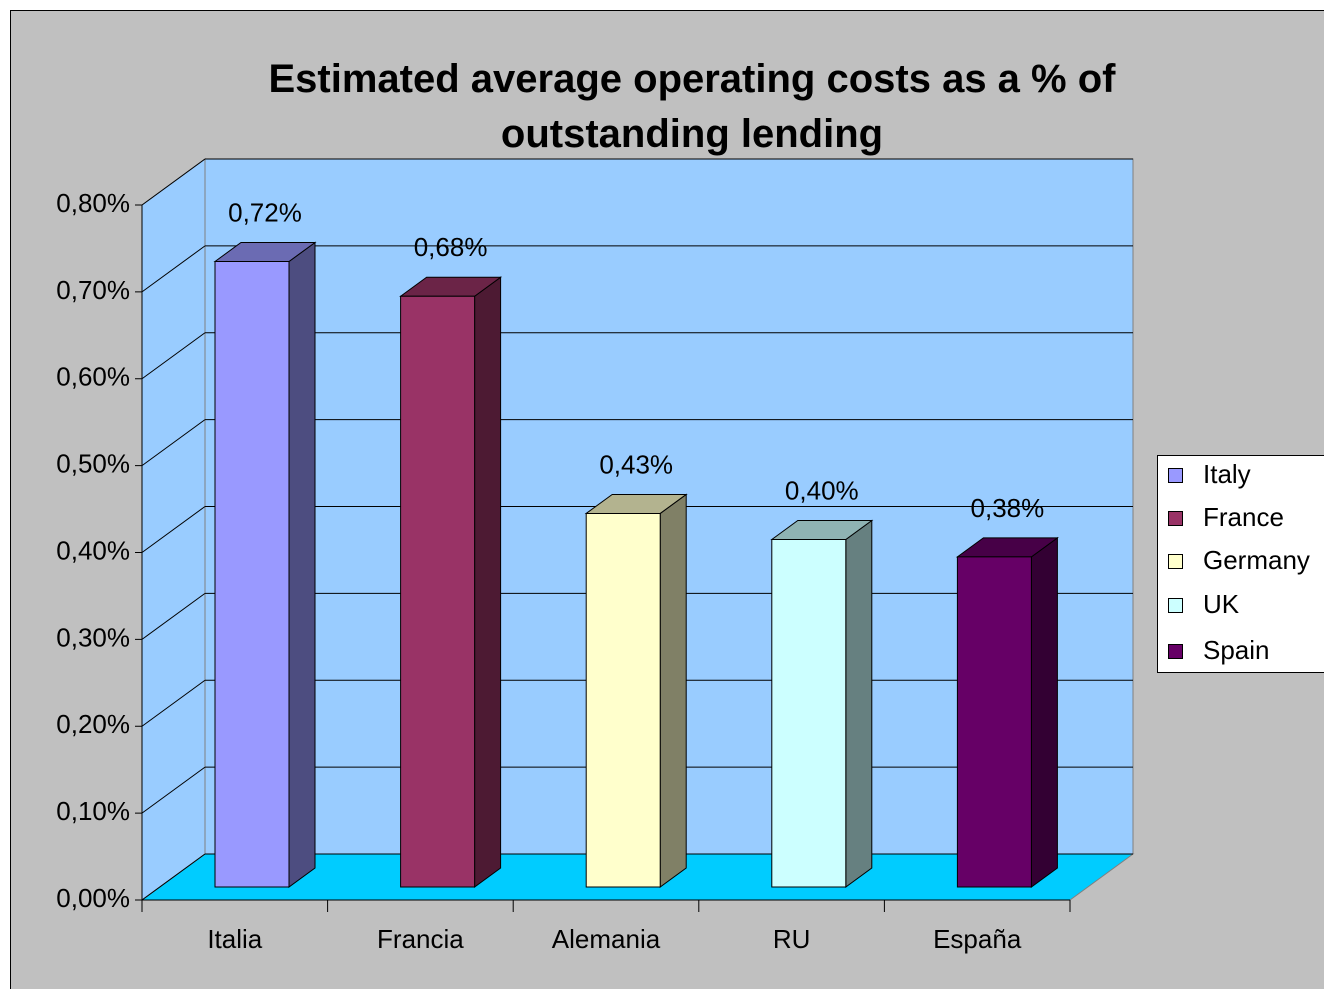  I want to click on legend-label: UK, so click(1221, 604).